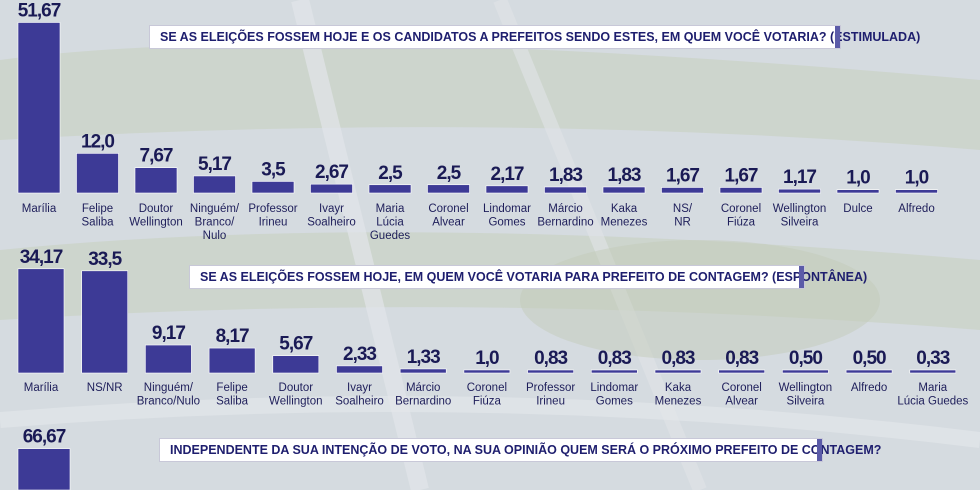  I want to click on category-label: Lúcia, so click(390, 223).